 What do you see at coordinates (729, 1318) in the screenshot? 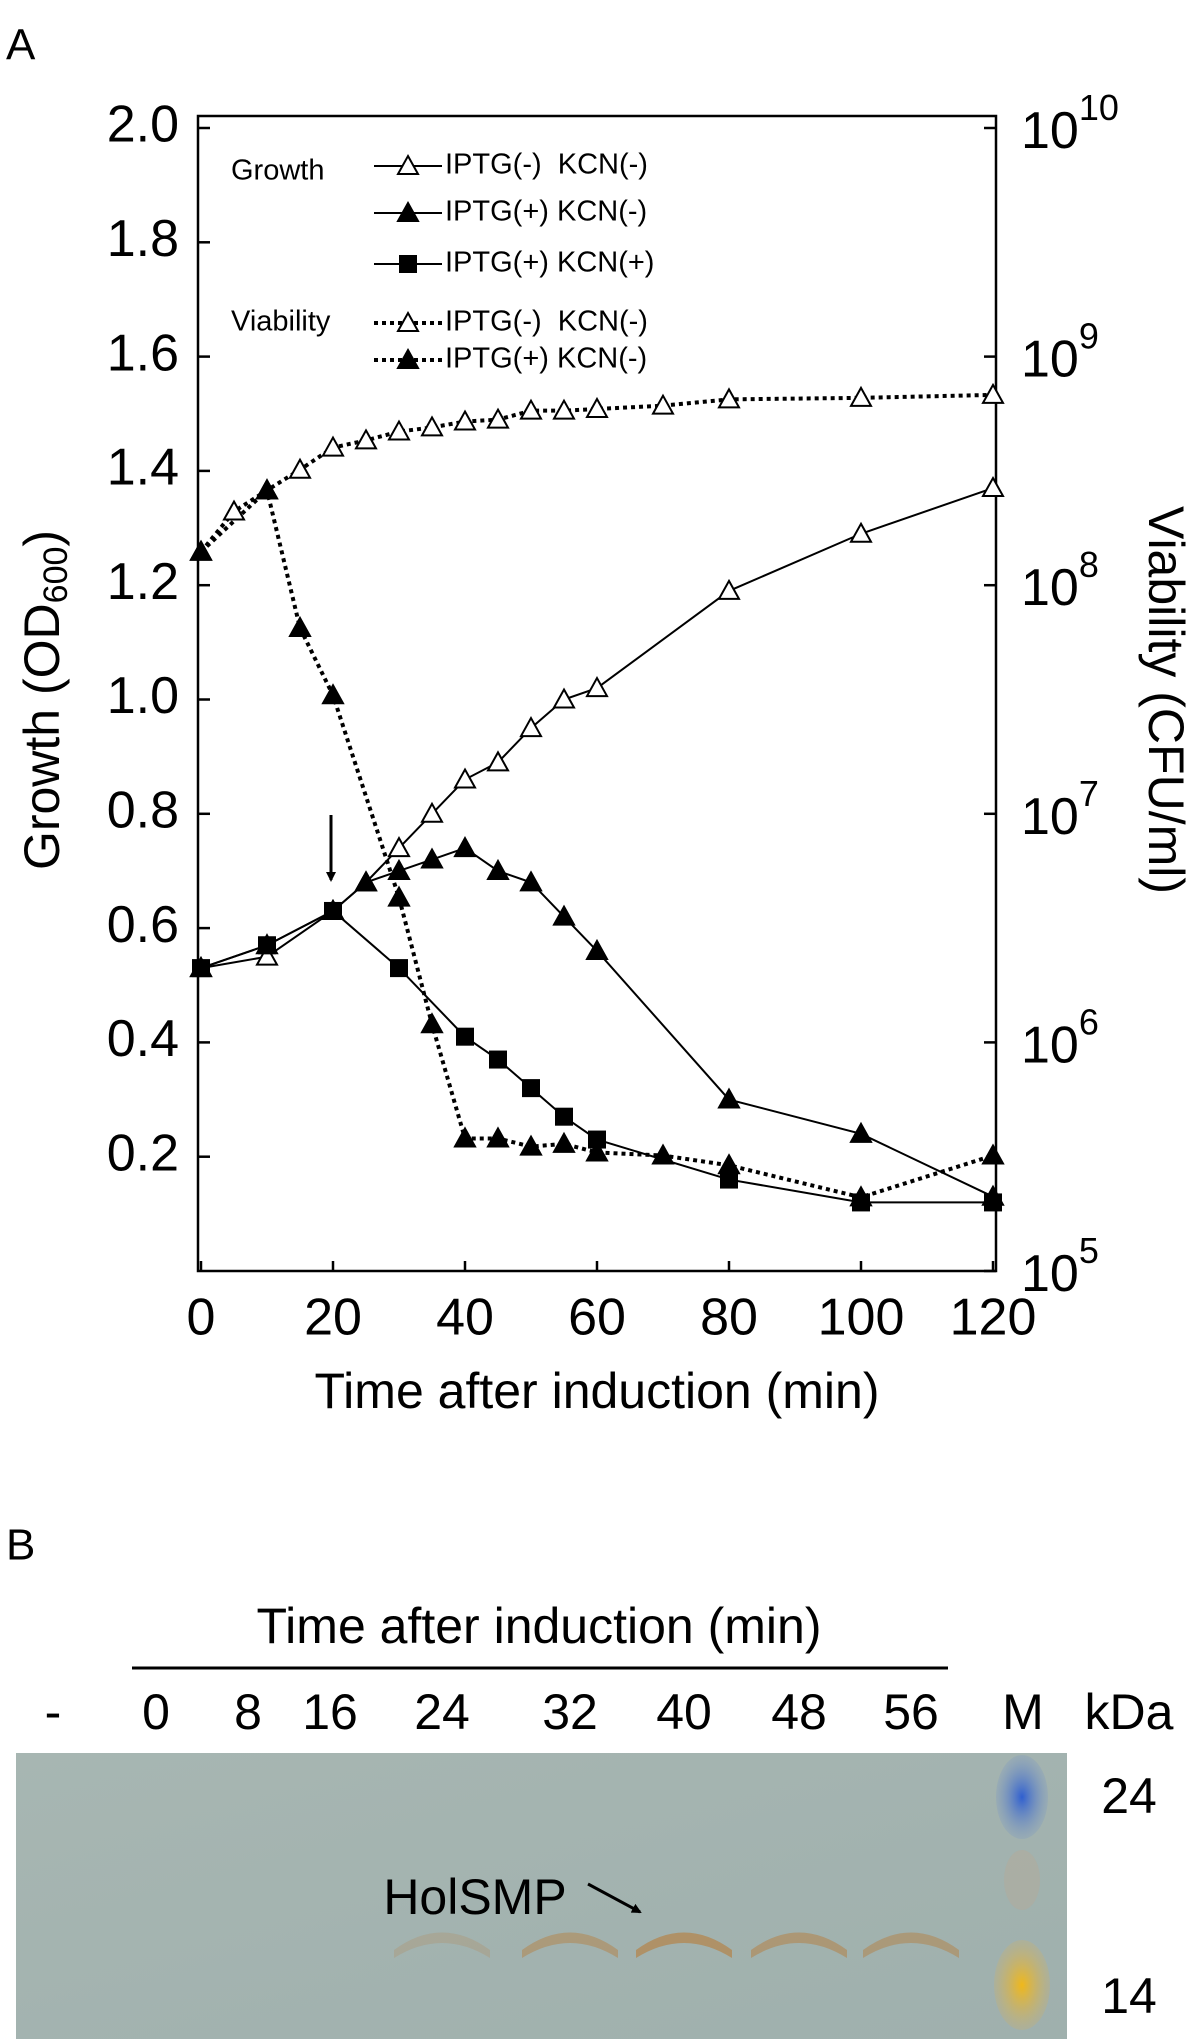
I see `x-tick-label: 80` at bounding box center [729, 1318].